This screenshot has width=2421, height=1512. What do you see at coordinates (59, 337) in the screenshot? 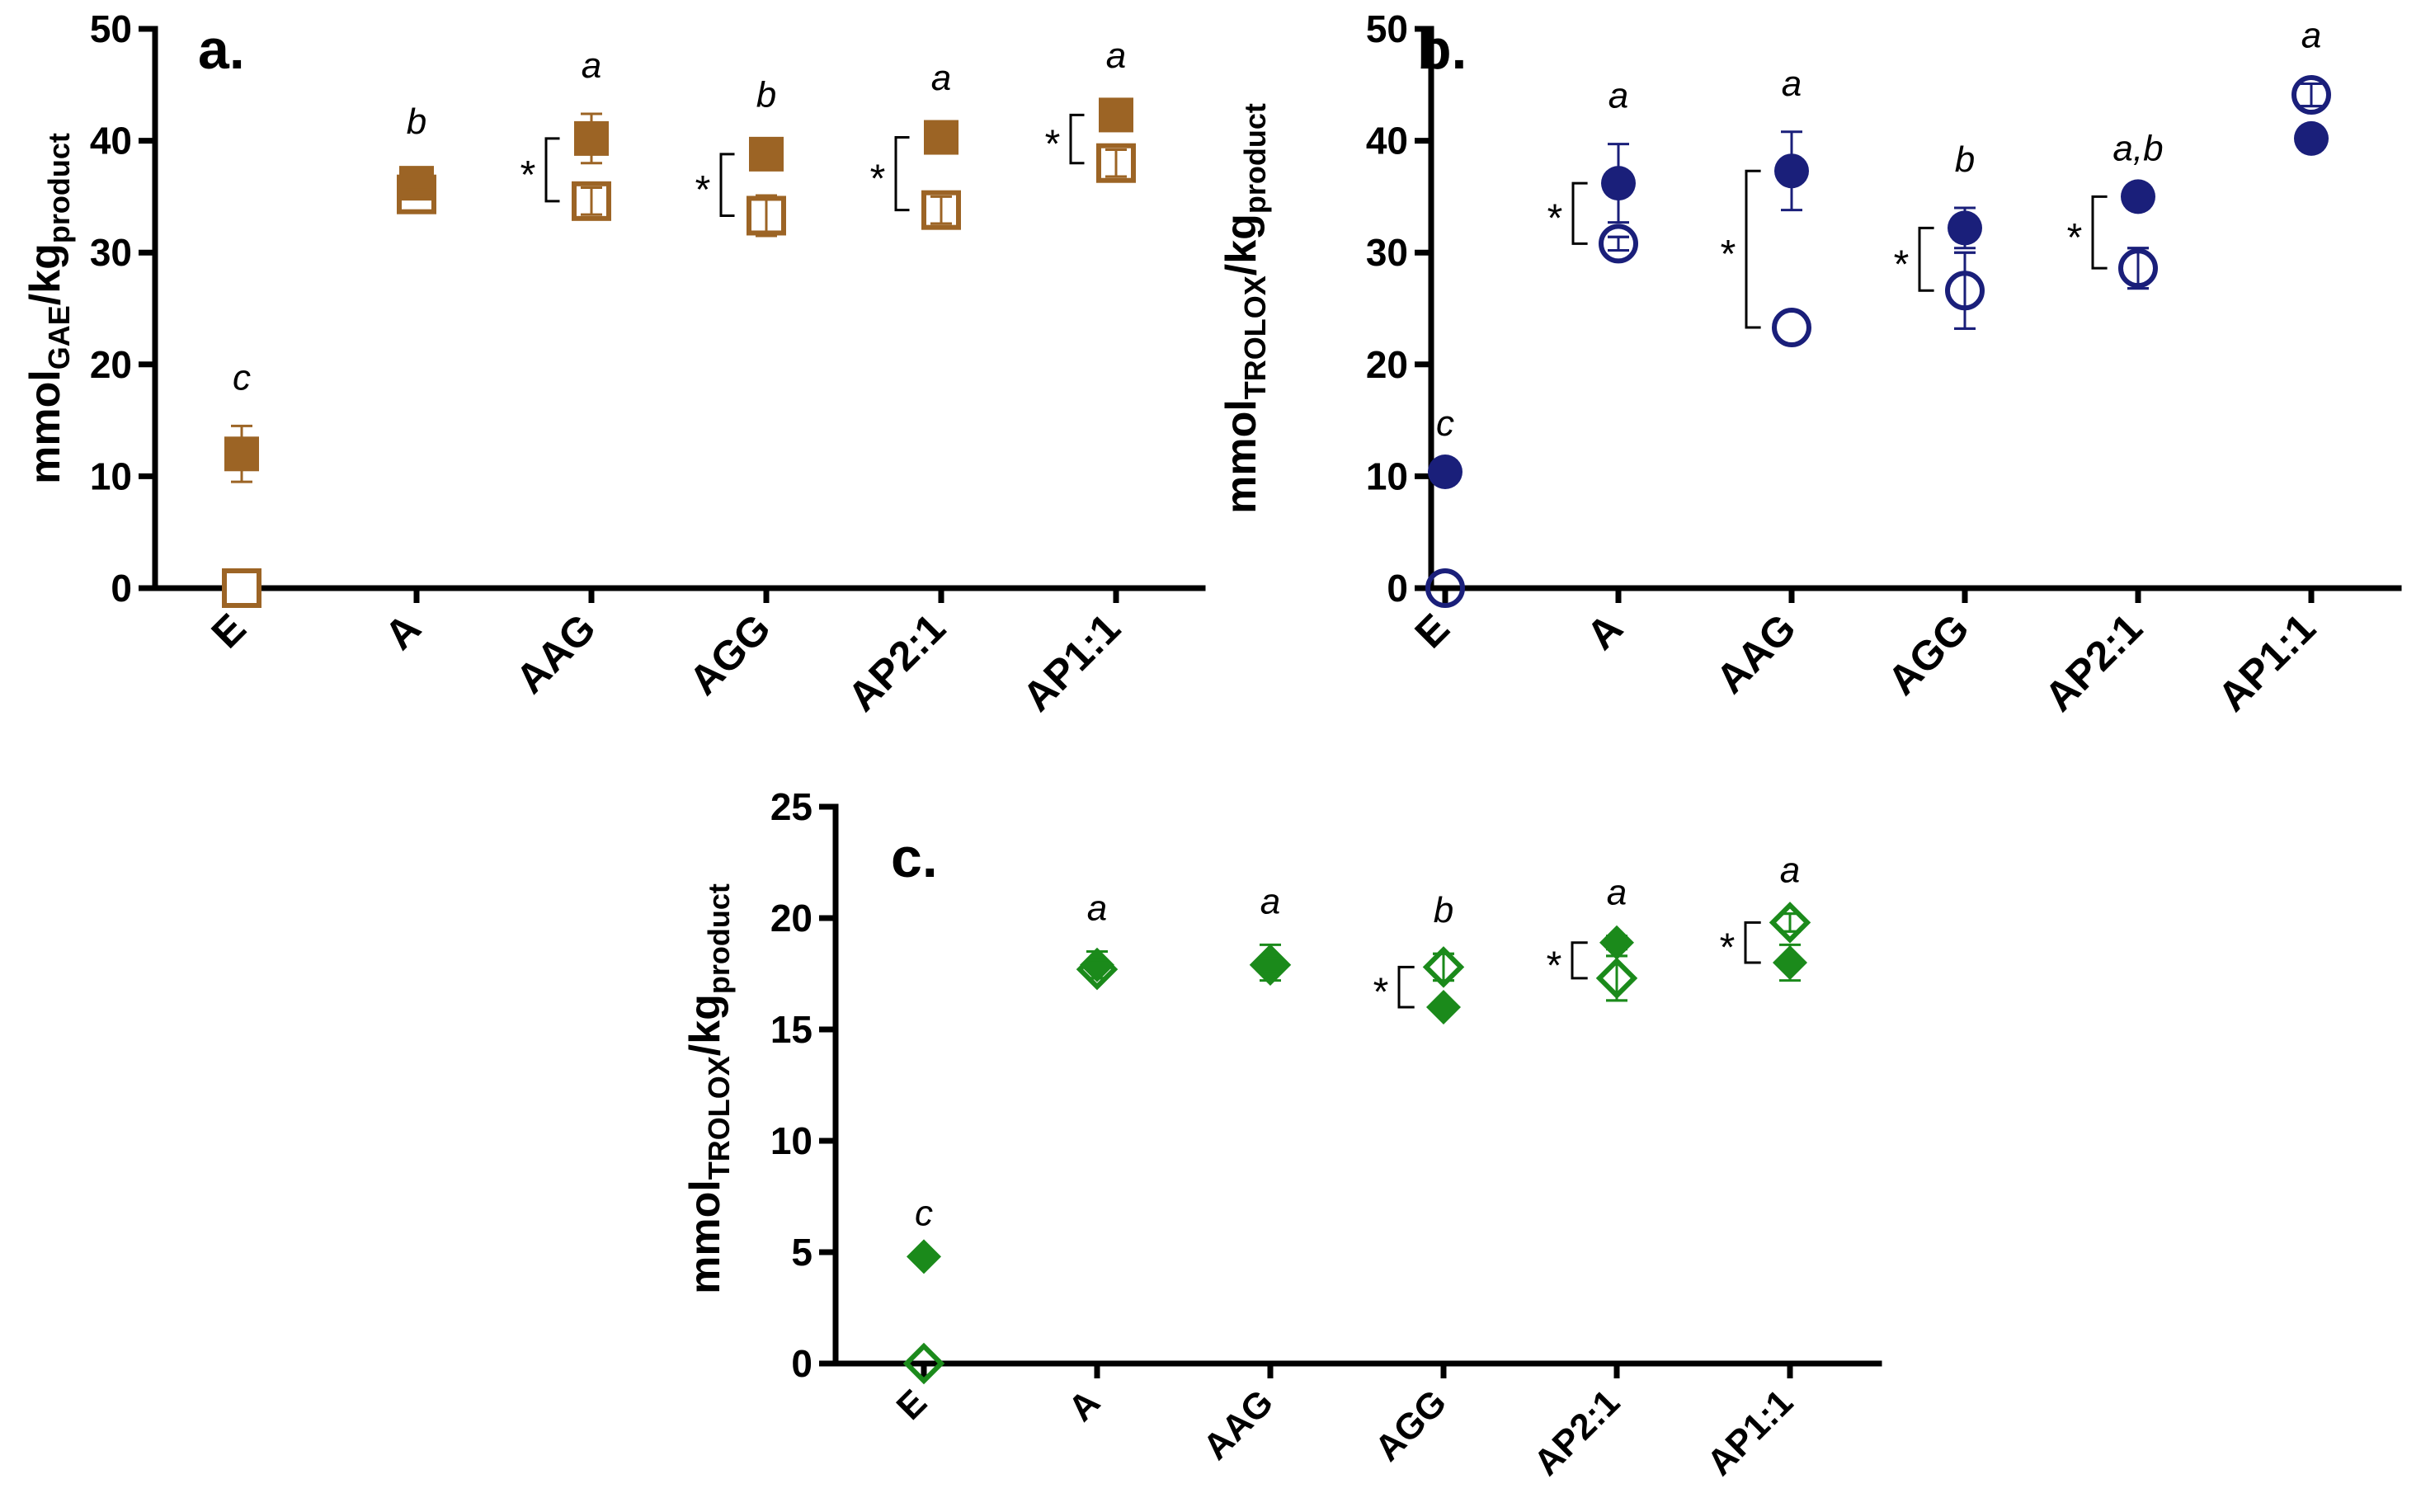
I see `y-axis-label-subscript: GAE` at bounding box center [59, 337].